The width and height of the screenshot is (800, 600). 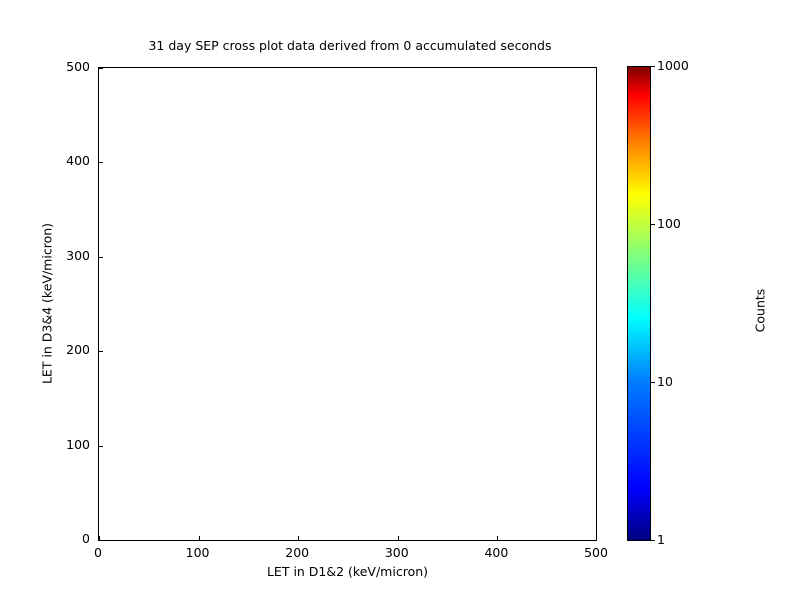 I want to click on colorbar-ticklabel-1000: 1000, so click(x=673, y=65).